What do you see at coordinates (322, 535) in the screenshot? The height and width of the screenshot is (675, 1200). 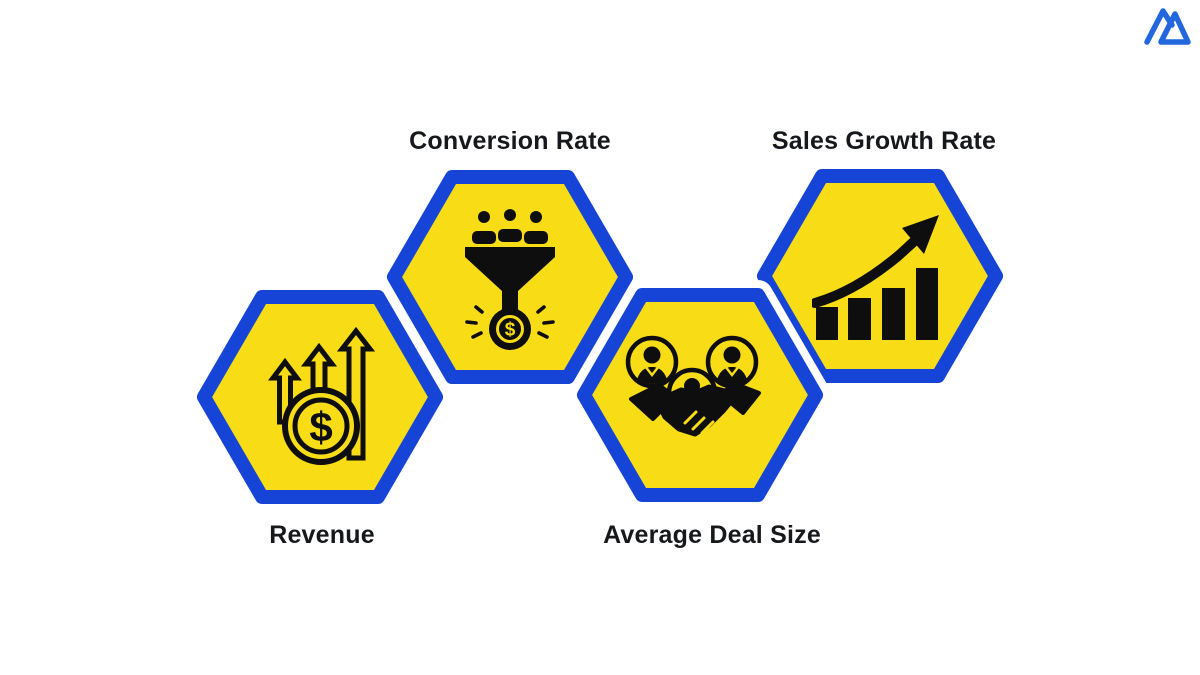 I see `revenue-label: Revenue` at bounding box center [322, 535].